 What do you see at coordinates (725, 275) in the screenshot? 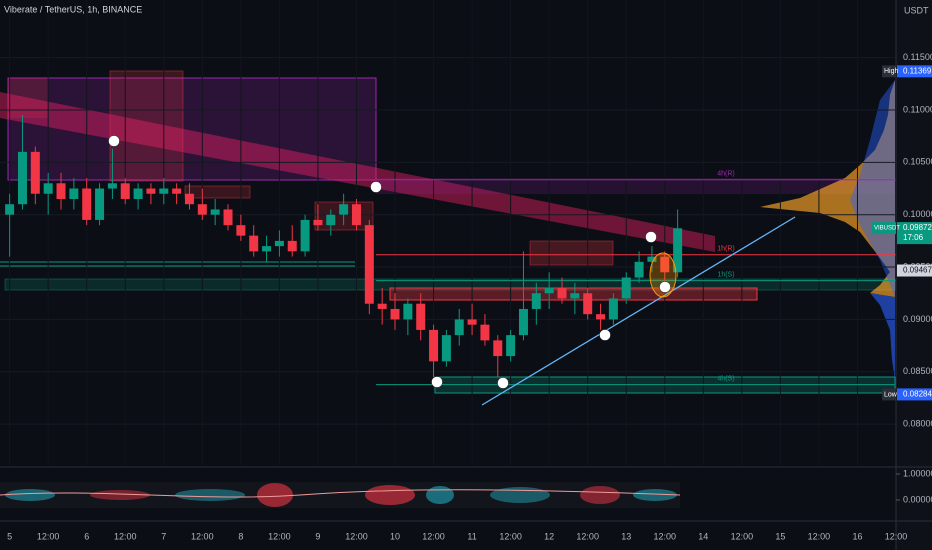
I see `level-label: 1h(S)` at bounding box center [725, 275].